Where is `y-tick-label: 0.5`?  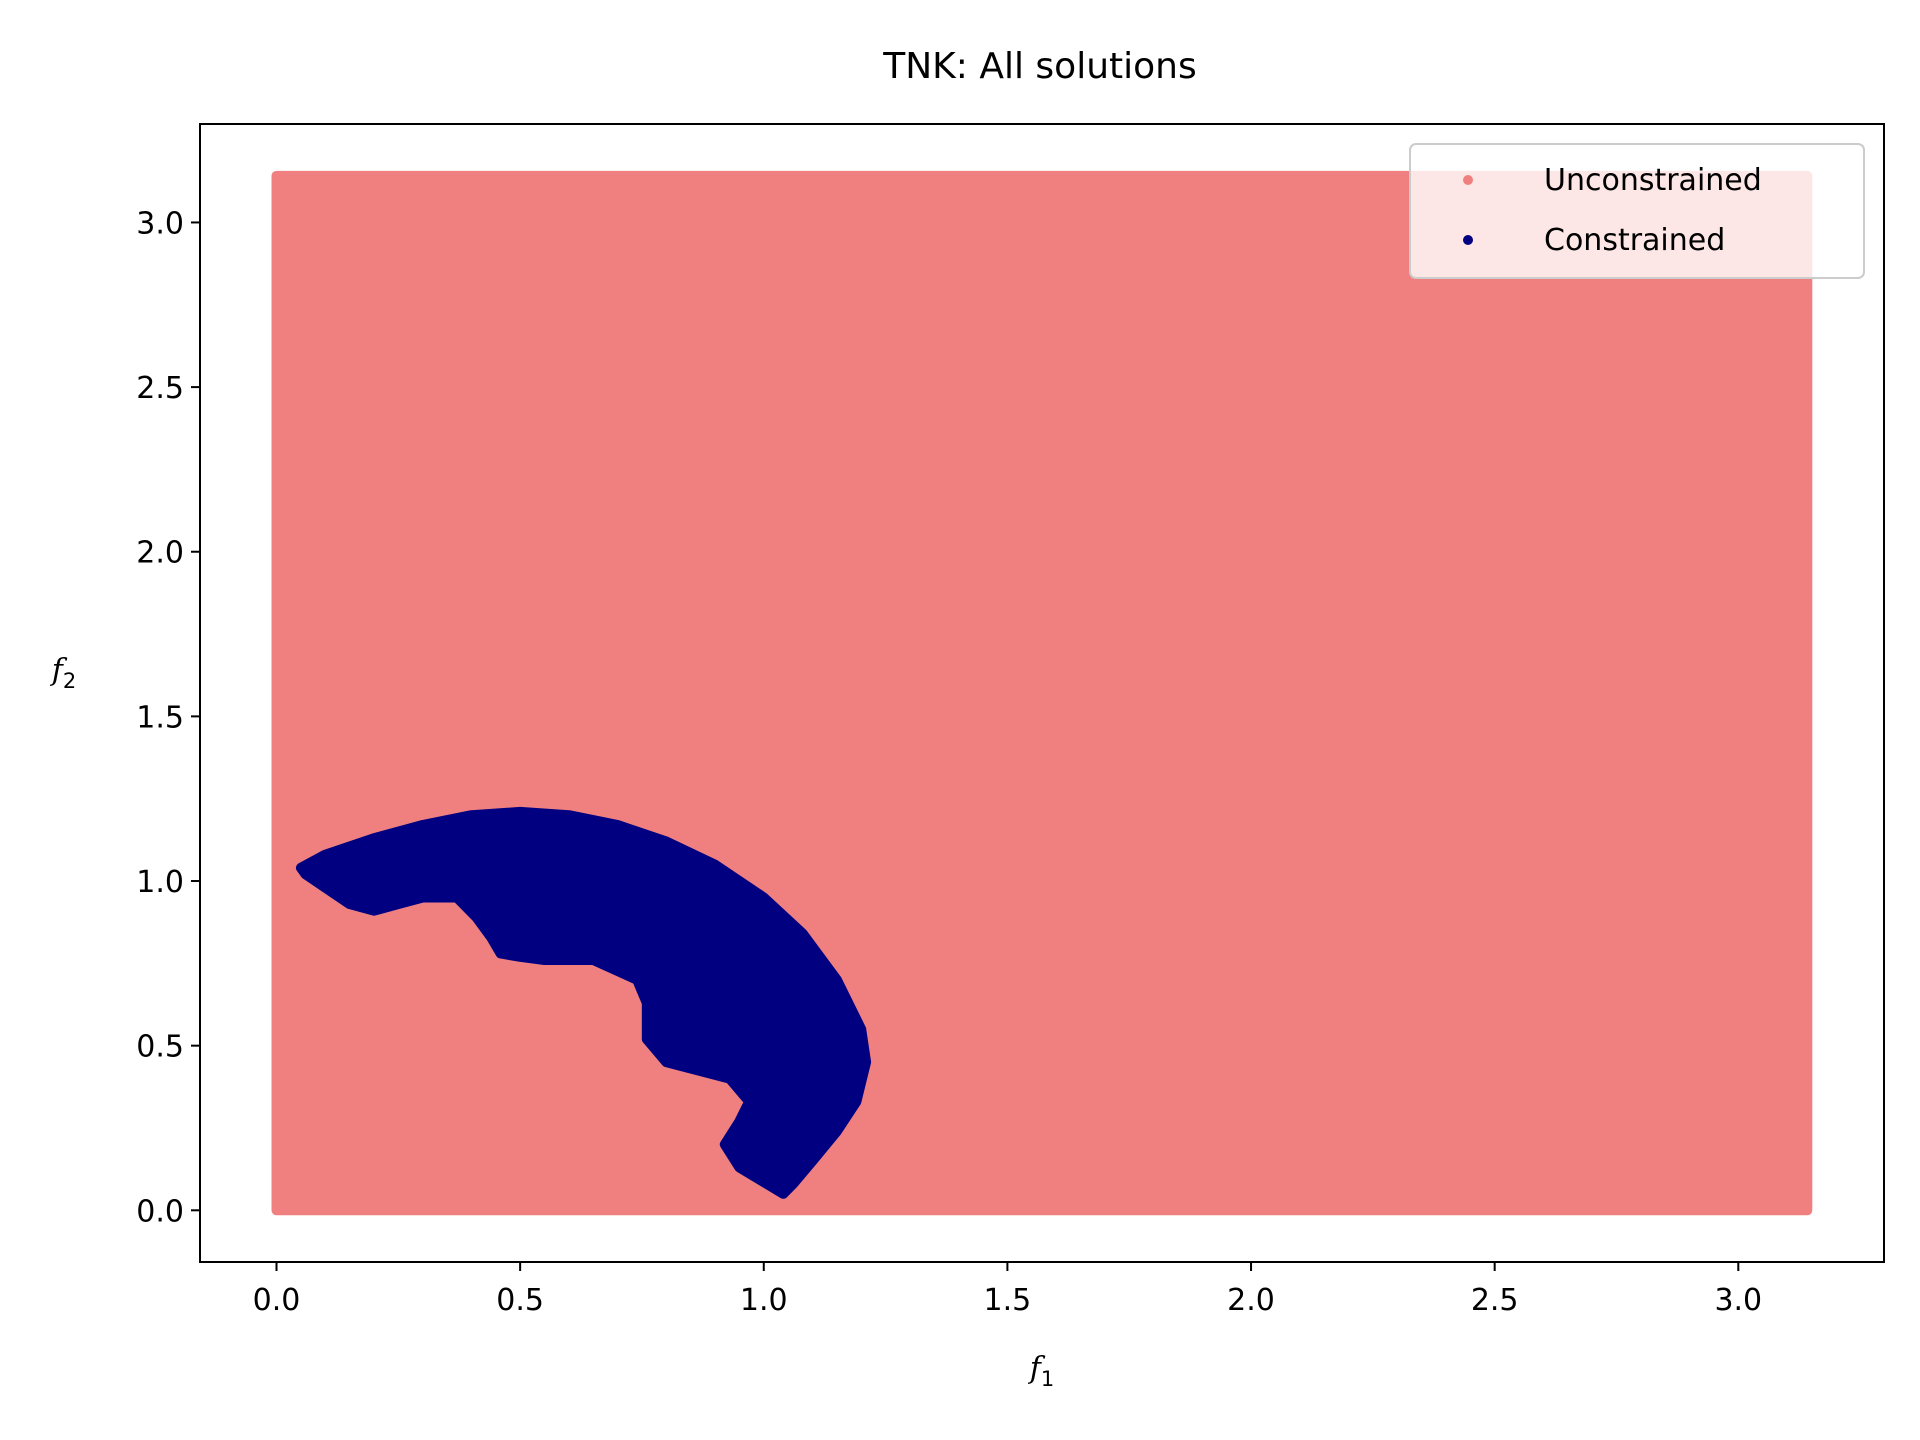
y-tick-label: 0.5 is located at coordinates (160, 1047).